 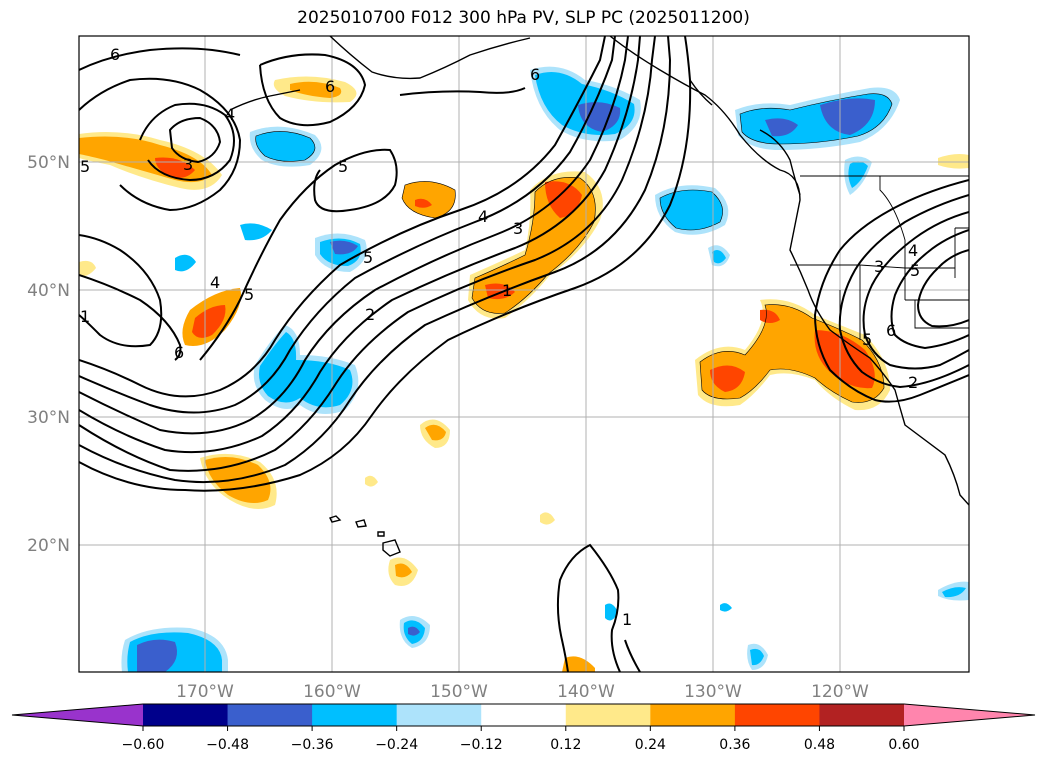 What do you see at coordinates (77, 715) in the screenshot?
I see `colorbar-extend-low` at bounding box center [77, 715].